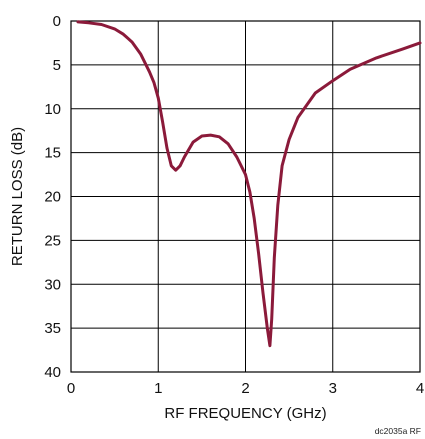 The height and width of the screenshot is (439, 425). I want to click on y-tick-label: 20, so click(52, 197).